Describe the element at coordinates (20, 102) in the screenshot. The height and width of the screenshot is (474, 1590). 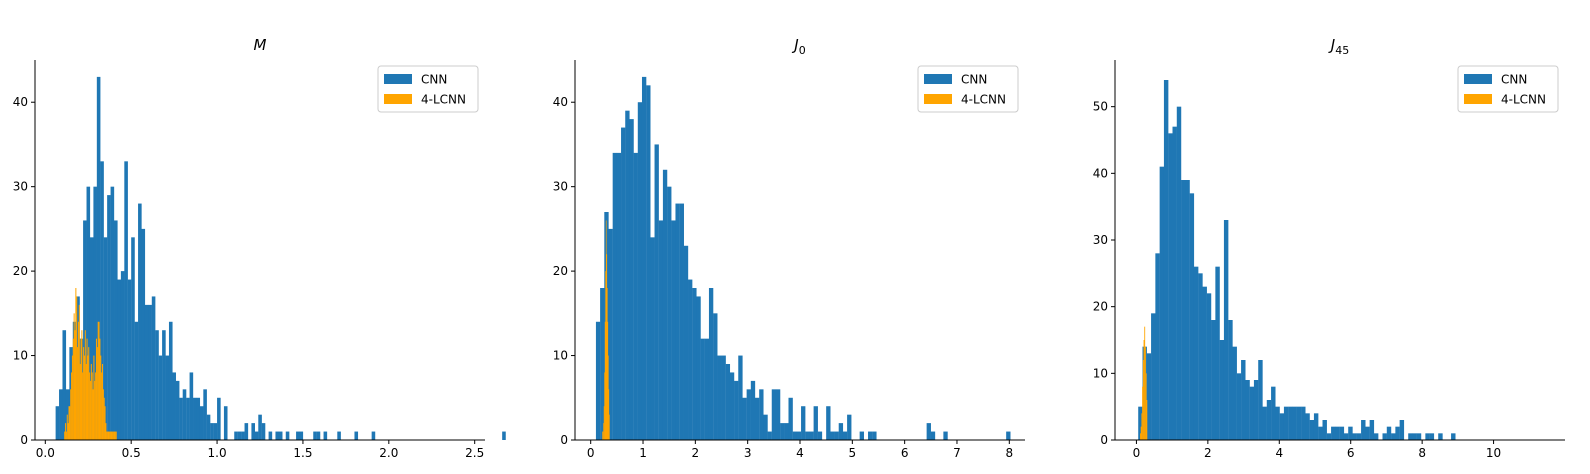
I see `y-tick-label: 40` at that location.